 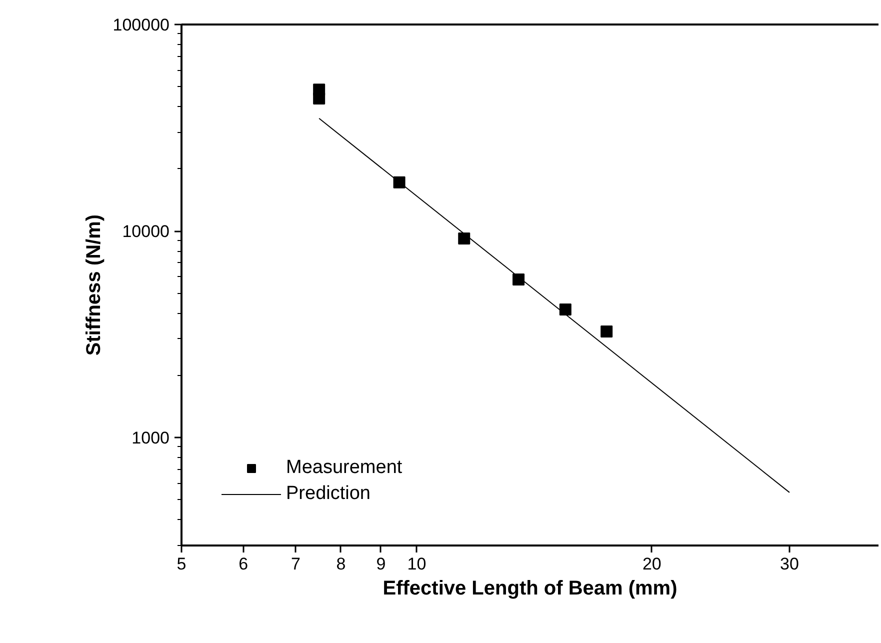 I want to click on x-tick-label: 7, so click(x=295, y=564).